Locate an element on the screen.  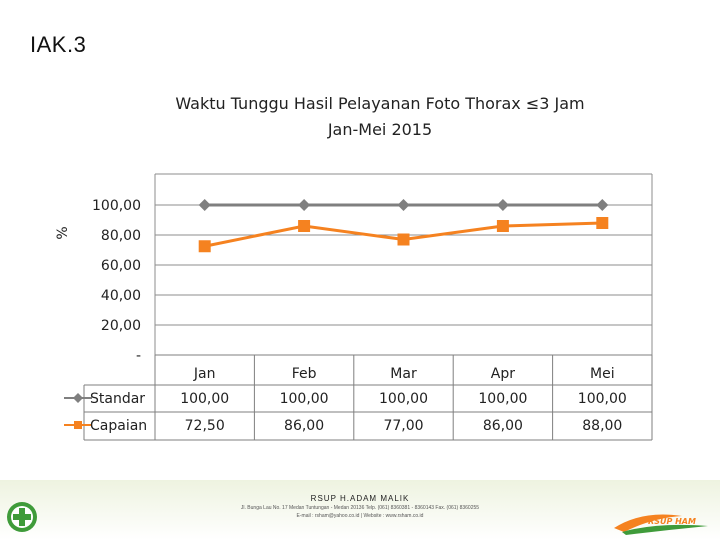
legend-marker-standar is located at coordinates (78, 398).